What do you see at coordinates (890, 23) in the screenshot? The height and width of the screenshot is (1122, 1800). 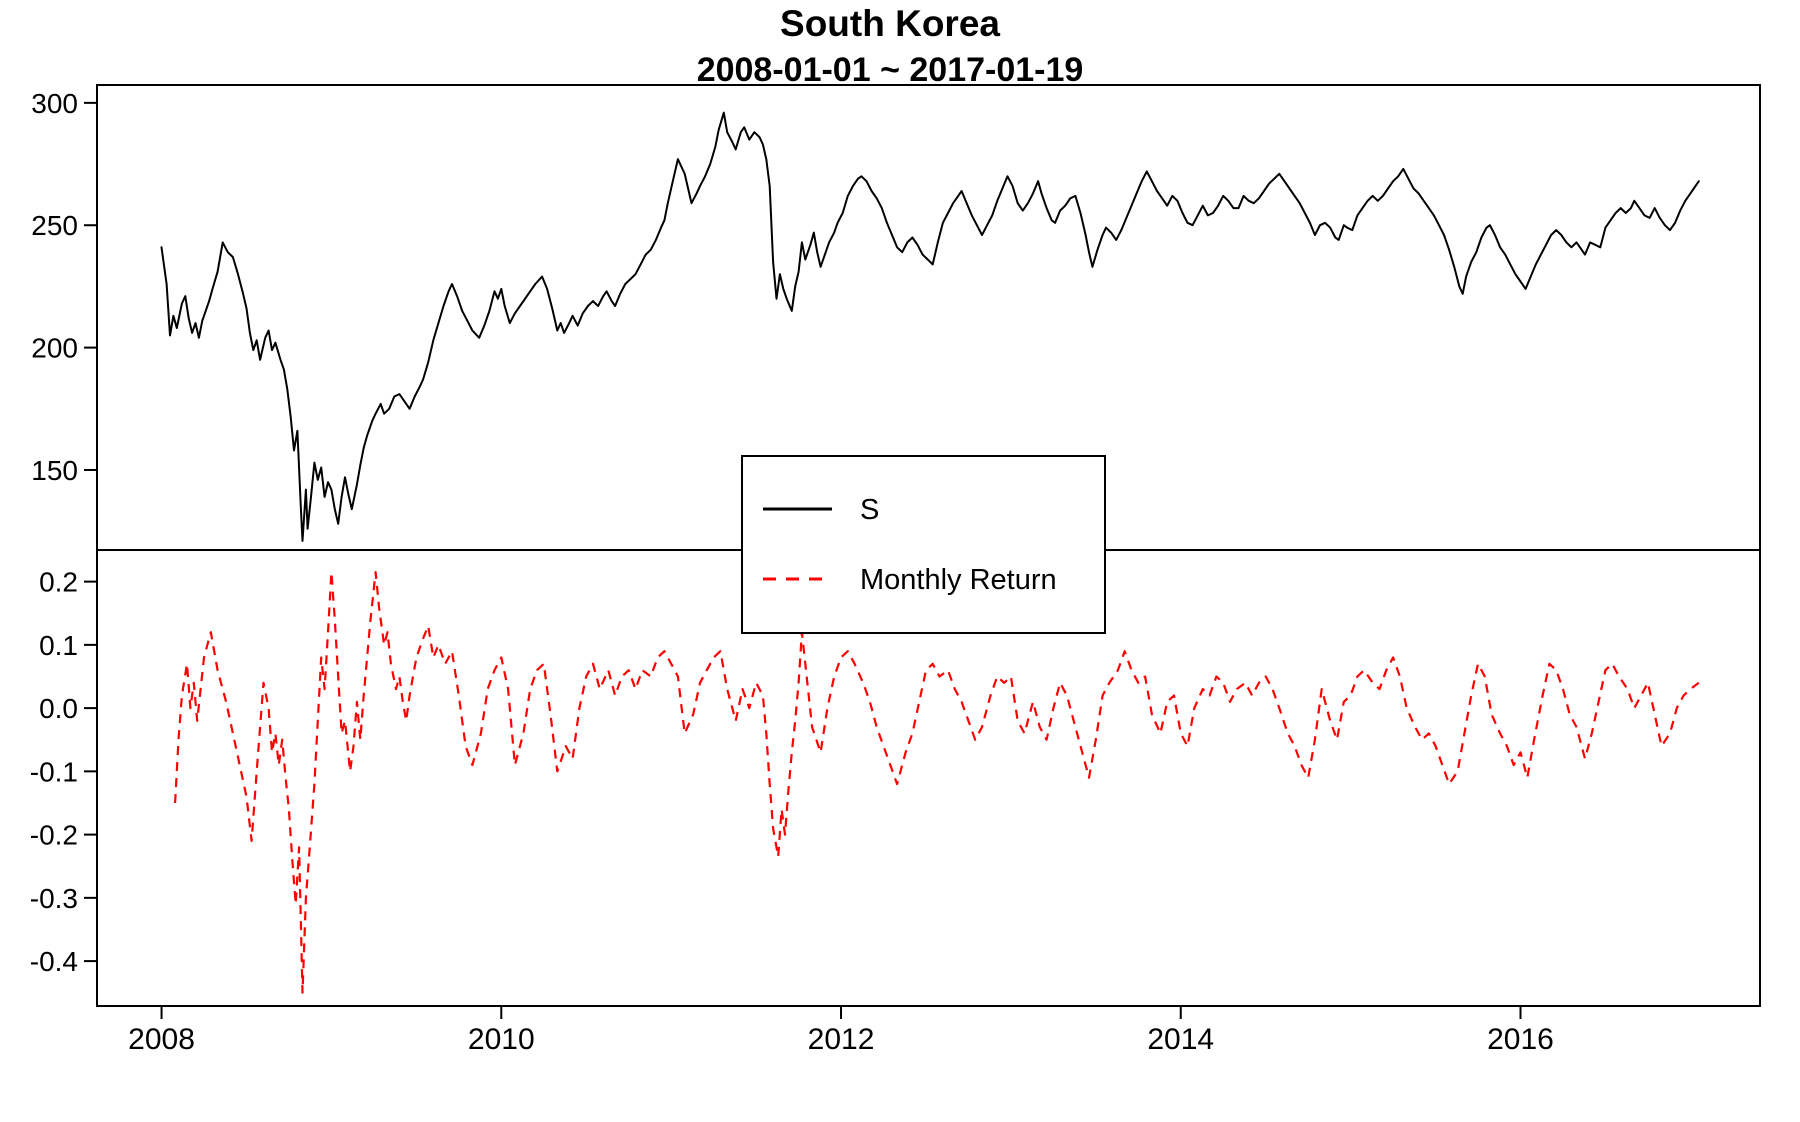 I see `chart-title: South Korea` at bounding box center [890, 23].